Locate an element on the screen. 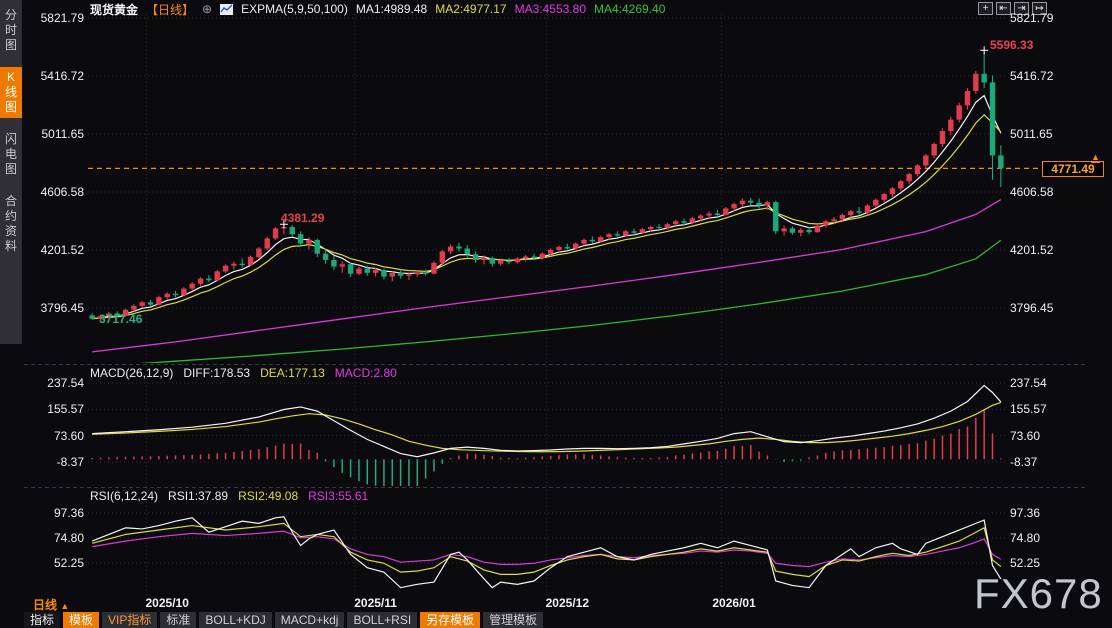 Image resolution: width=1112 pixels, height=628 pixels. add-indicator-icon: ⊕ is located at coordinates (207, 9).